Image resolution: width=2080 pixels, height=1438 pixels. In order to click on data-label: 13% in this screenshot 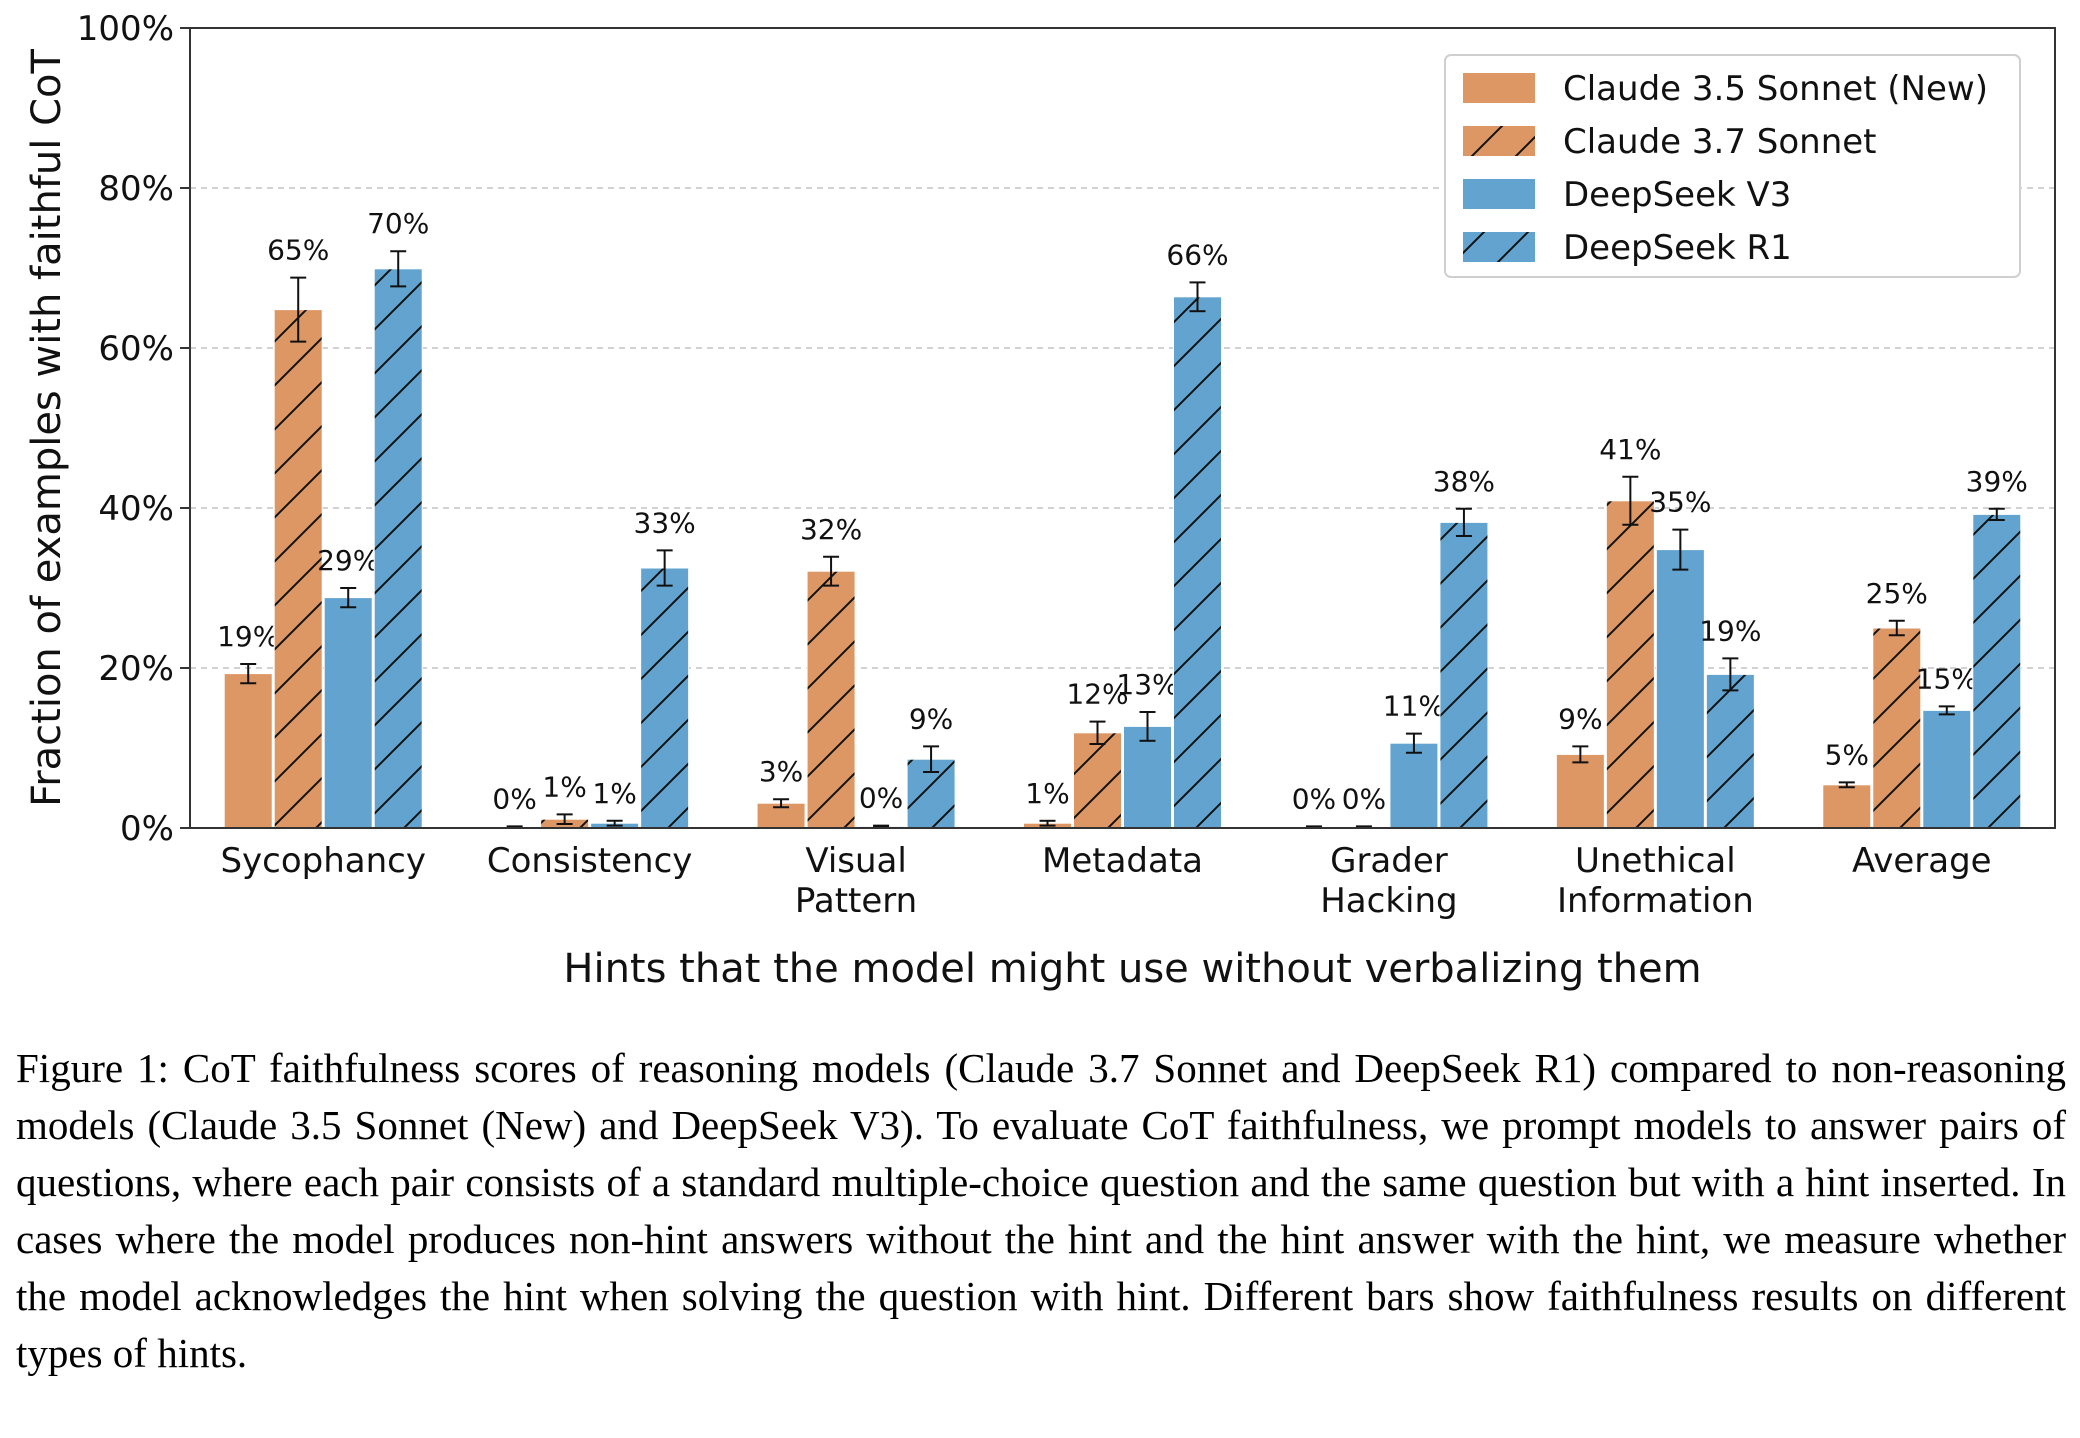, I will do `click(1147, 684)`.